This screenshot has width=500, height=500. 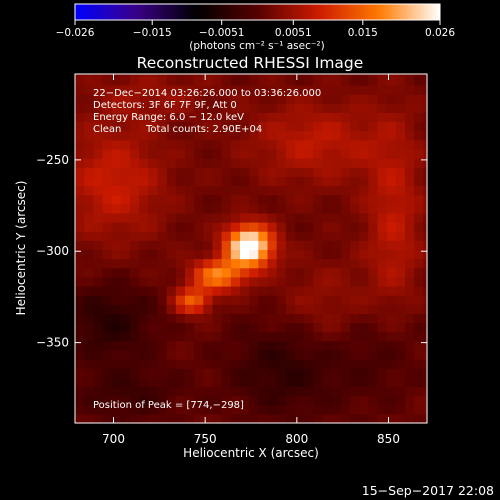 What do you see at coordinates (152, 33) in the screenshot?
I see `colorbar-tick-label: −0.015` at bounding box center [152, 33].